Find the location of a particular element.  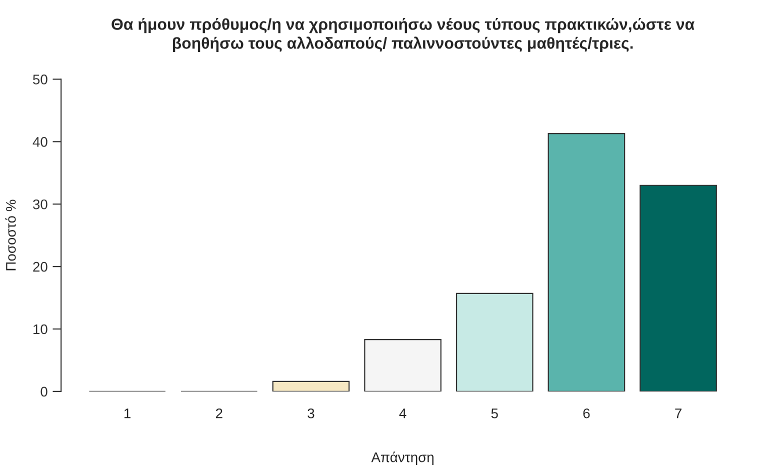

y-tick-label: 0 is located at coordinates (44, 391).